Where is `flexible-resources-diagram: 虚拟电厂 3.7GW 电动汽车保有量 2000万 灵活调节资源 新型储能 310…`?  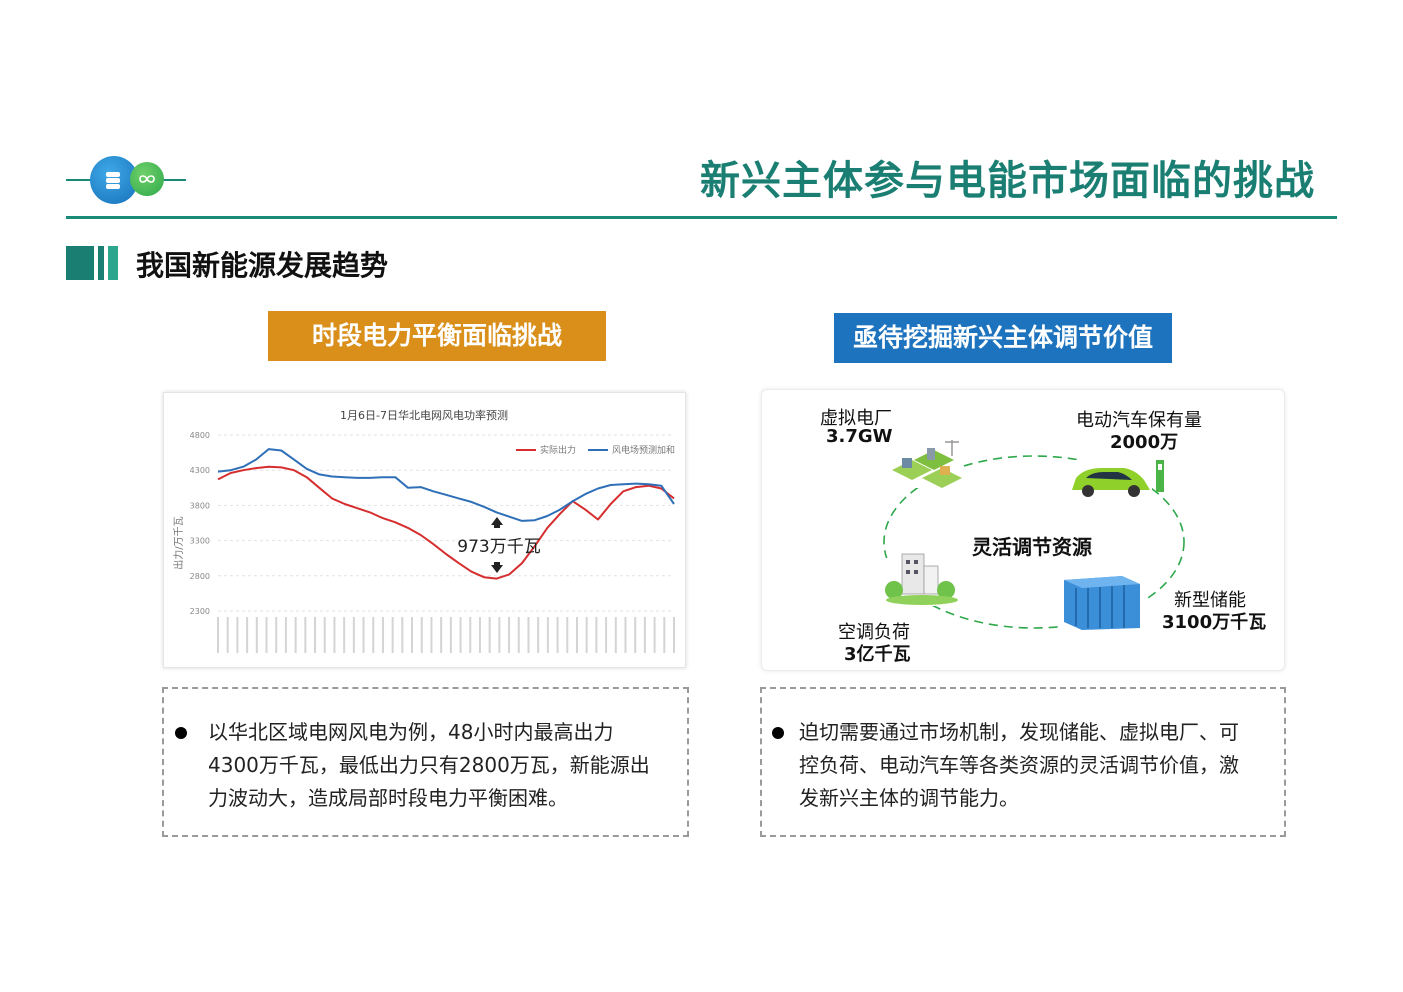
flexible-resources-diagram: 虚拟电厂 3.7GW 电动汽车保有量 2000万 灵活调节资源 新型储能 310… is located at coordinates (1023, 530).